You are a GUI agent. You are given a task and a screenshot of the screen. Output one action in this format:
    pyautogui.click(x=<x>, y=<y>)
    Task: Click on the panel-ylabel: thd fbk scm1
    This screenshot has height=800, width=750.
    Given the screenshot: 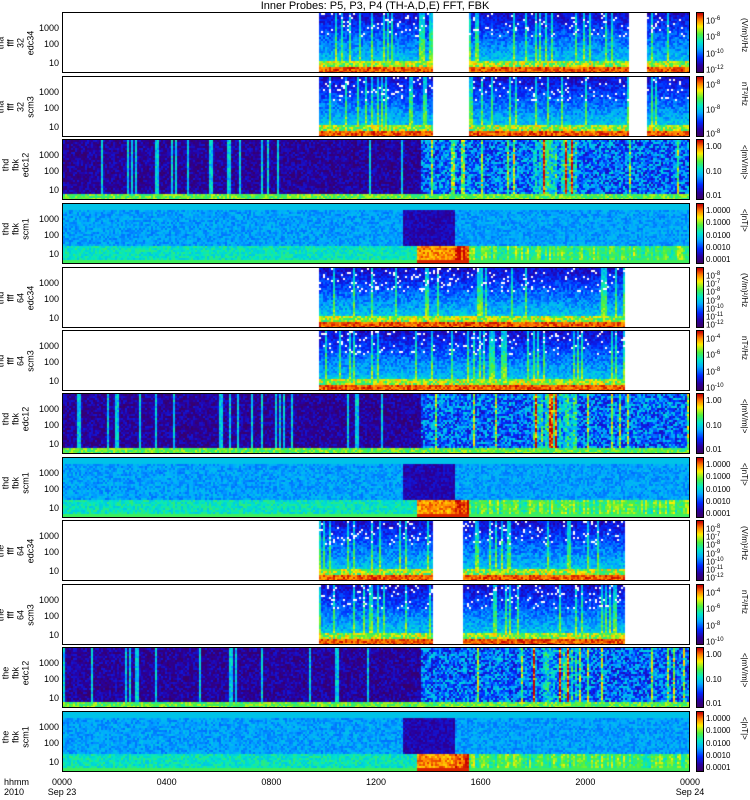 What is the action you would take?
    pyautogui.click(x=15, y=482)
    